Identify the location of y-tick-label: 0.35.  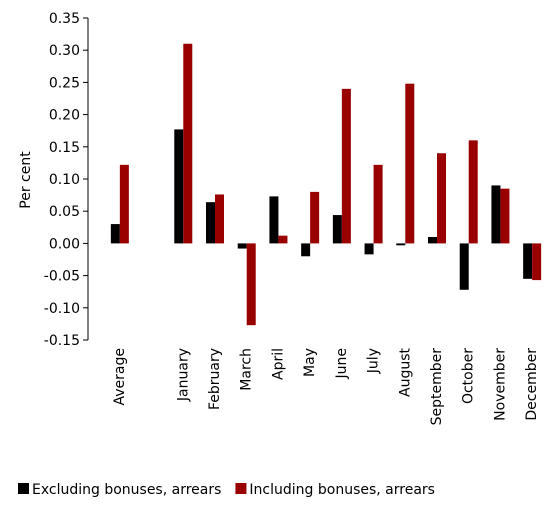
(64, 19).